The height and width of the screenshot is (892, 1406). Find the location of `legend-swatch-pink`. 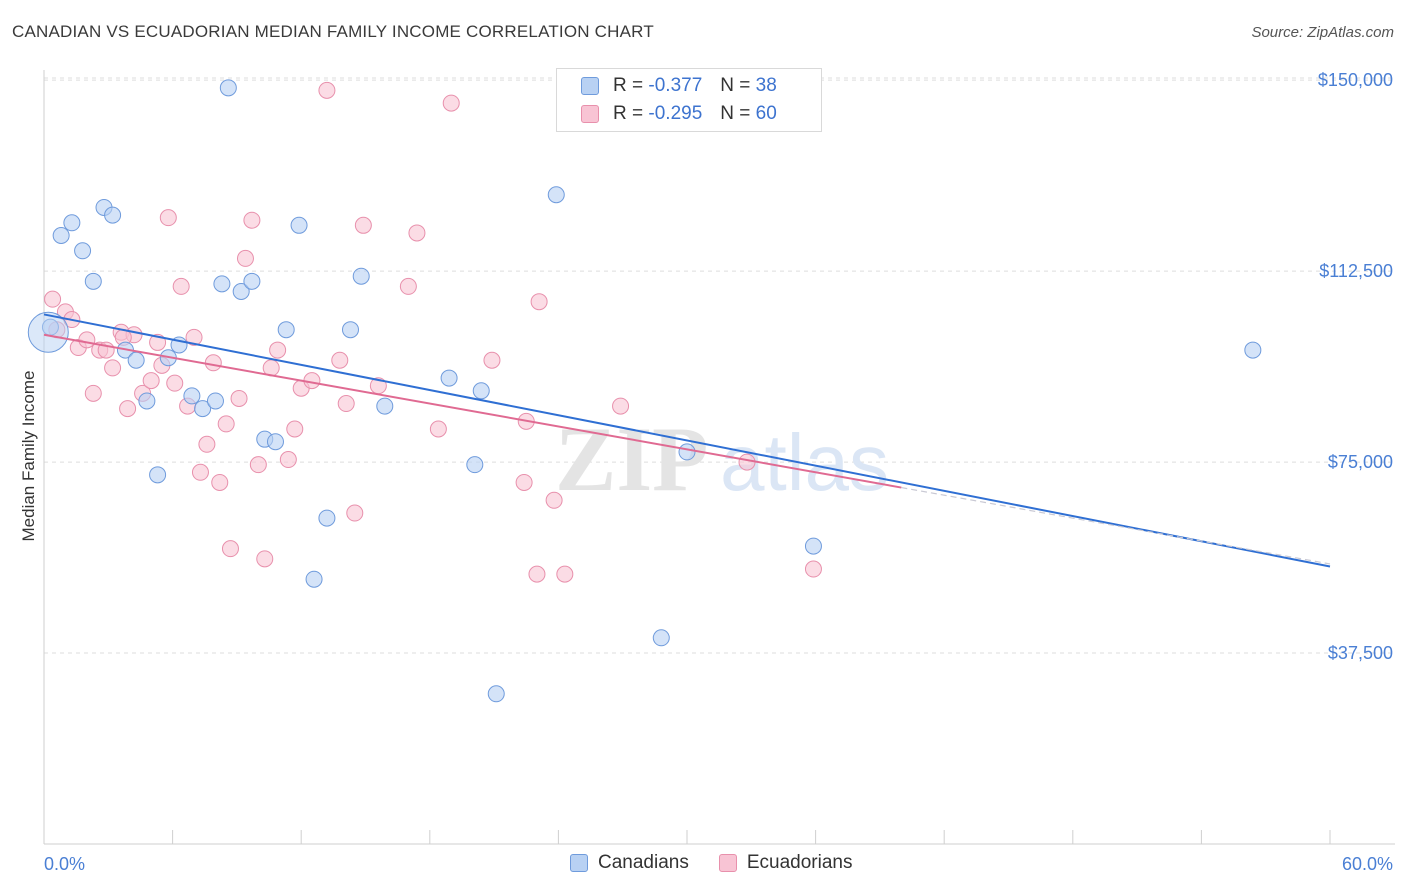

legend-swatch-pink is located at coordinates (590, 114).